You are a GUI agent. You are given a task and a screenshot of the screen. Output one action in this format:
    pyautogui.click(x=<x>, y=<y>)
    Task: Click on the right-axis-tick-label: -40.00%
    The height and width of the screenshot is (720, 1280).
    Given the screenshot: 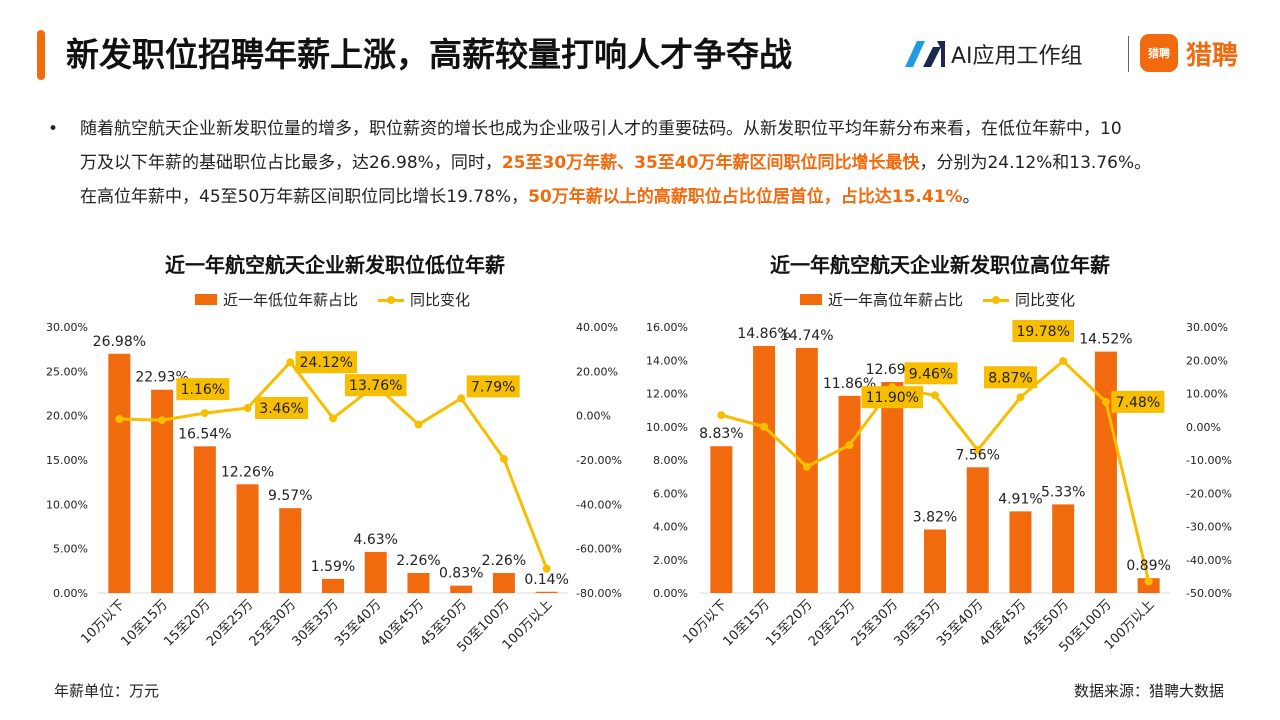 What is the action you would take?
    pyautogui.click(x=1209, y=560)
    